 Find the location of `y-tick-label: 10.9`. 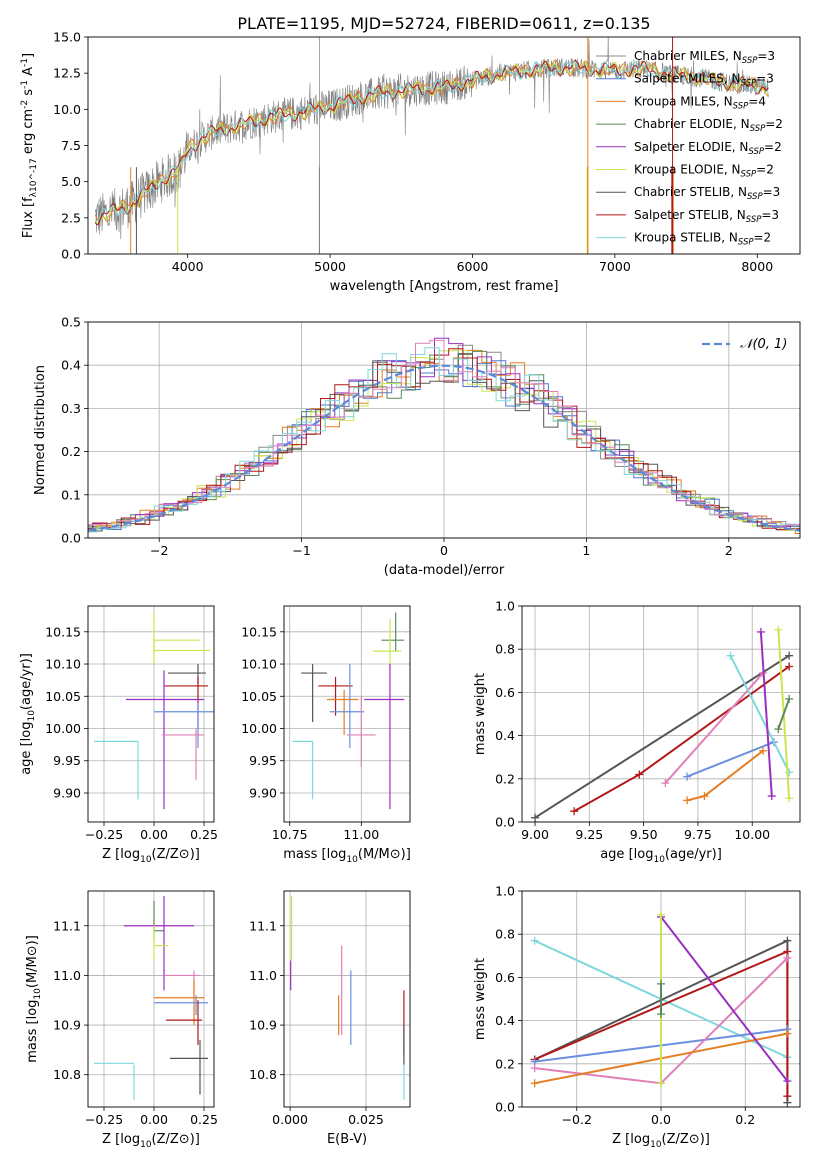

y-tick-label: 10.9 is located at coordinates (263, 1025).